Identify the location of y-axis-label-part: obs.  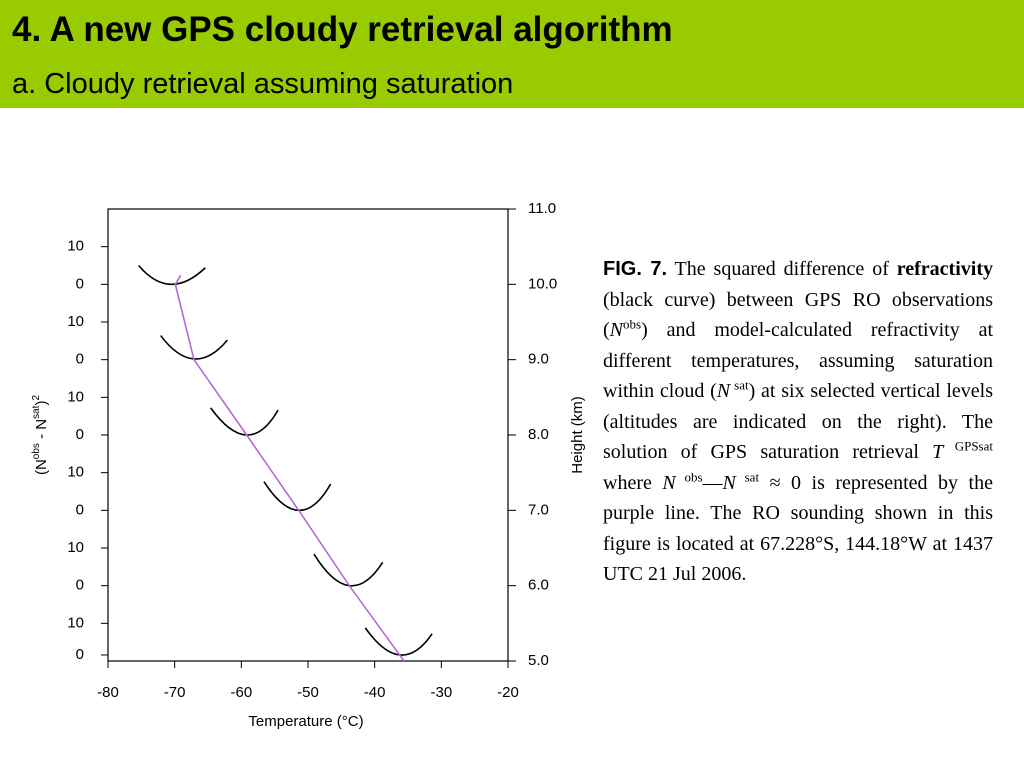
(36, 451).